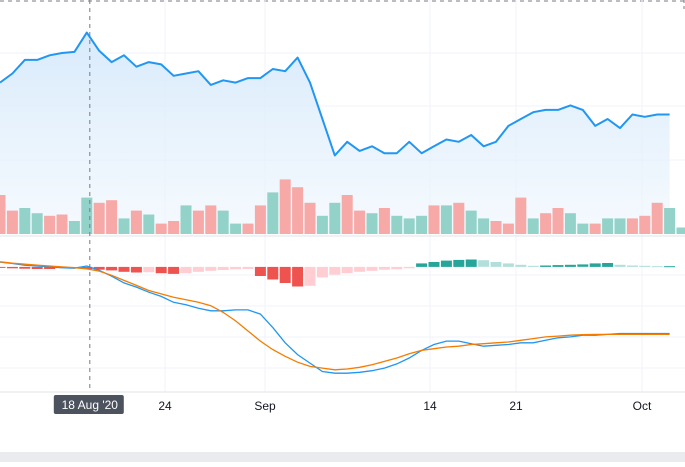 The height and width of the screenshot is (467, 685). Describe the element at coordinates (265, 406) in the screenshot. I see `time-axis-tick-label: Sep` at that location.